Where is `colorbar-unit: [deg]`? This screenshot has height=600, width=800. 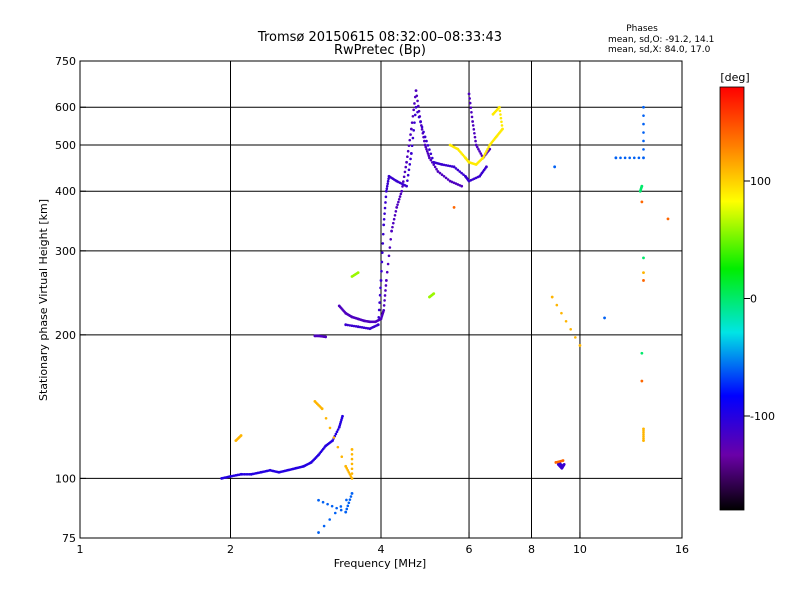
colorbar-unit: [deg] is located at coordinates (734, 77).